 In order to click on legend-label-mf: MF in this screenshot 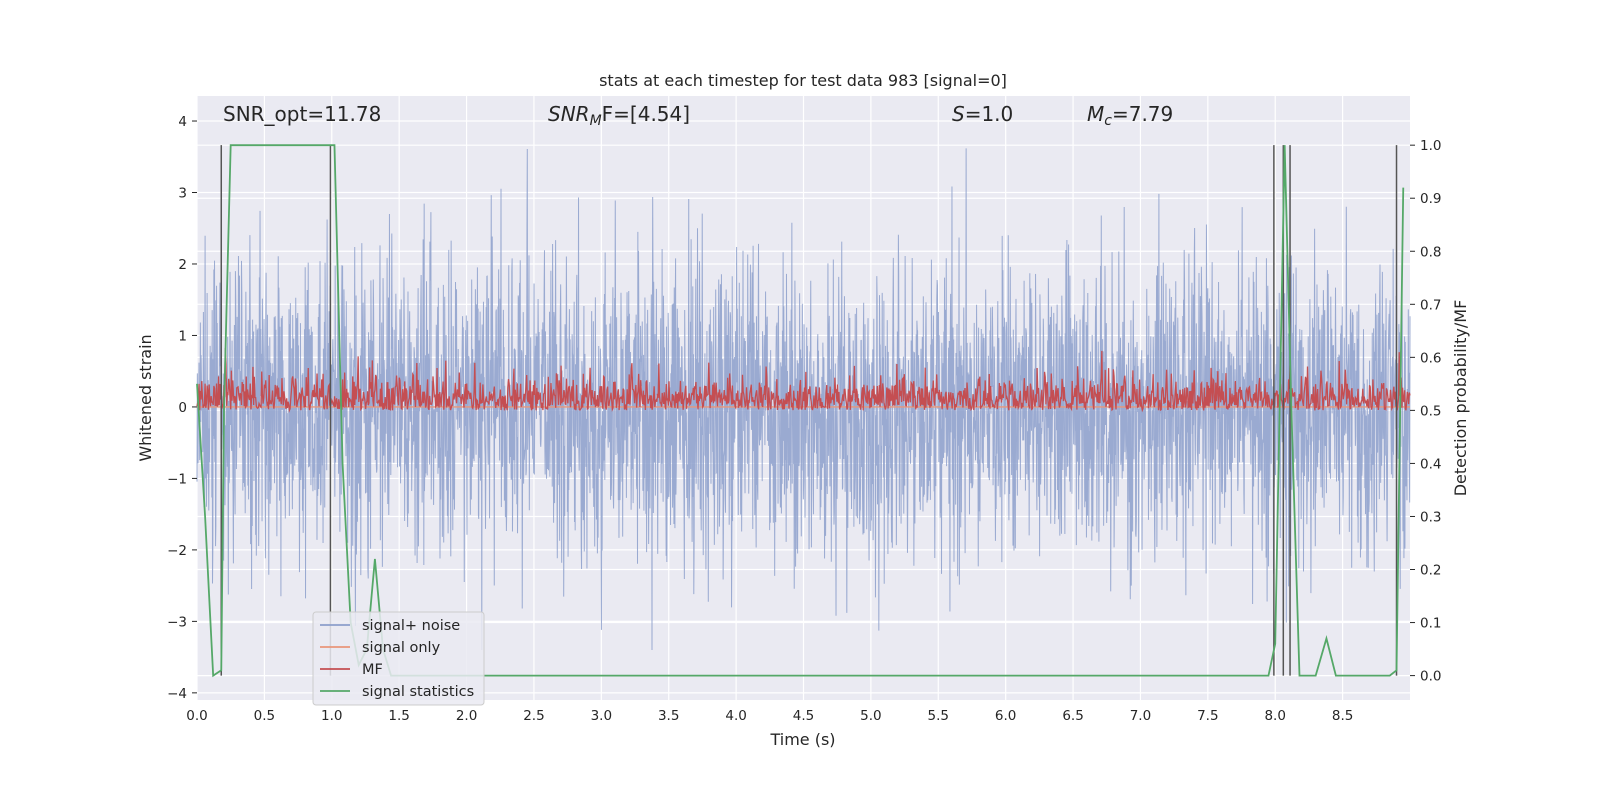, I will do `click(372, 670)`.